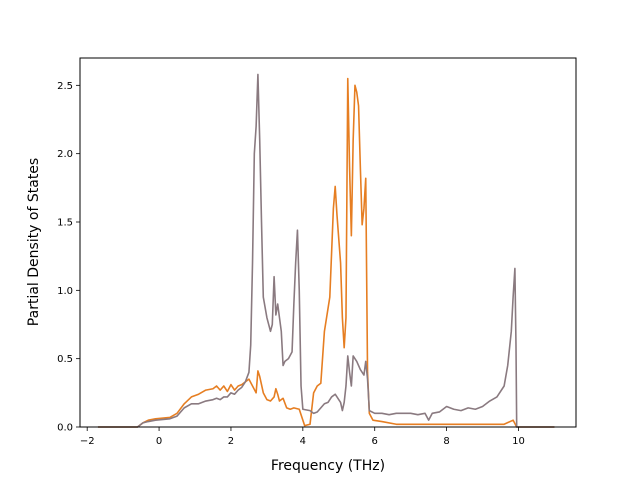 The height and width of the screenshot is (480, 640). I want to click on x-tick-label: 6, so click(375, 441).